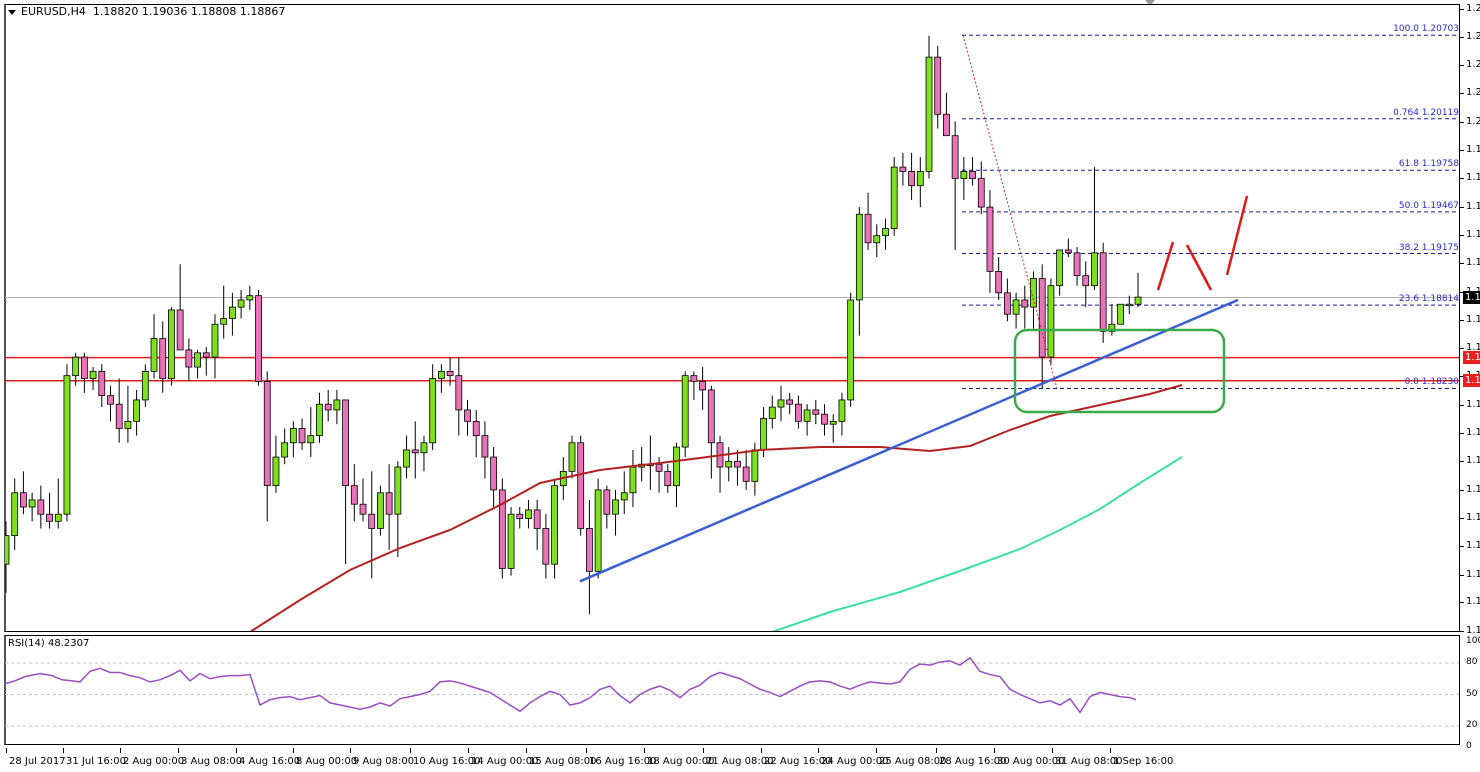 The height and width of the screenshot is (772, 1480). I want to click on dropdown-triangle-icon, so click(12, 12).